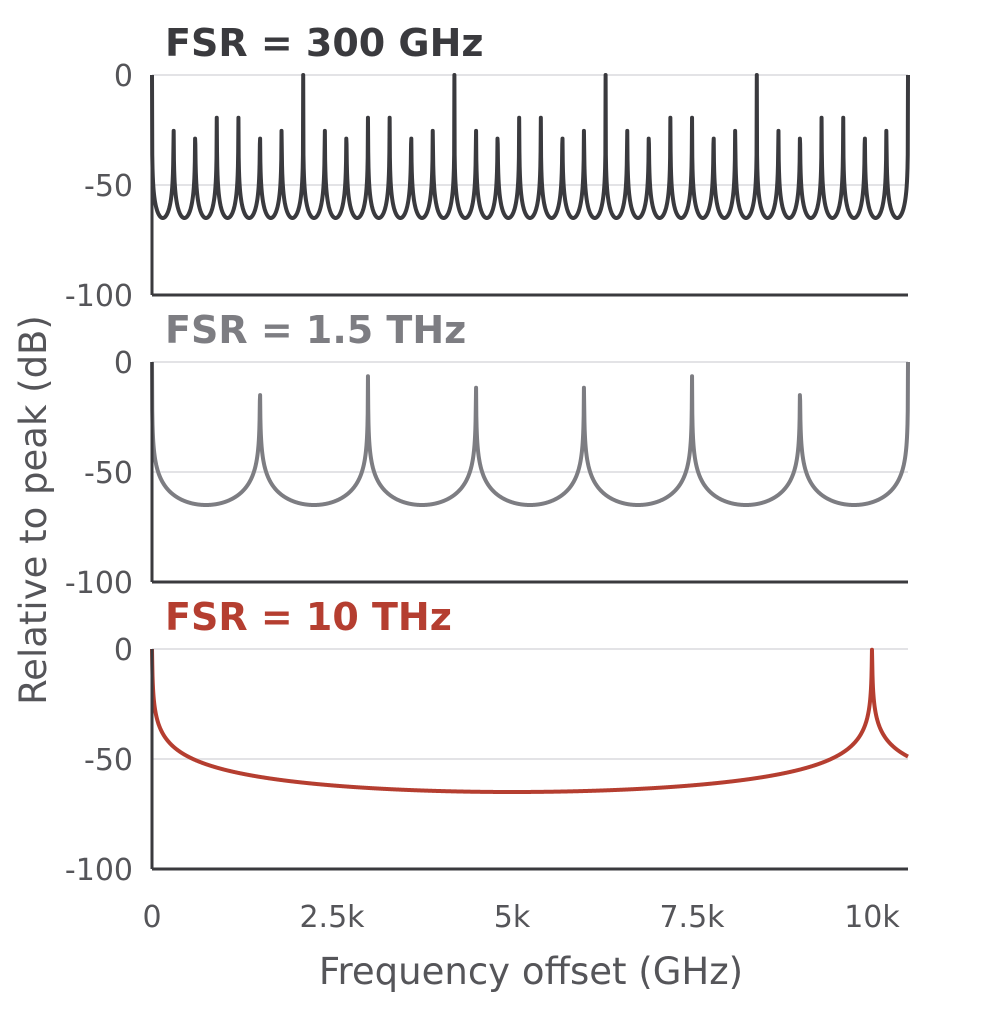 This screenshot has height=1024, width=996. Describe the element at coordinates (33, 510) in the screenshot. I see `y-axis-label: Relative to peak (dB)` at that location.